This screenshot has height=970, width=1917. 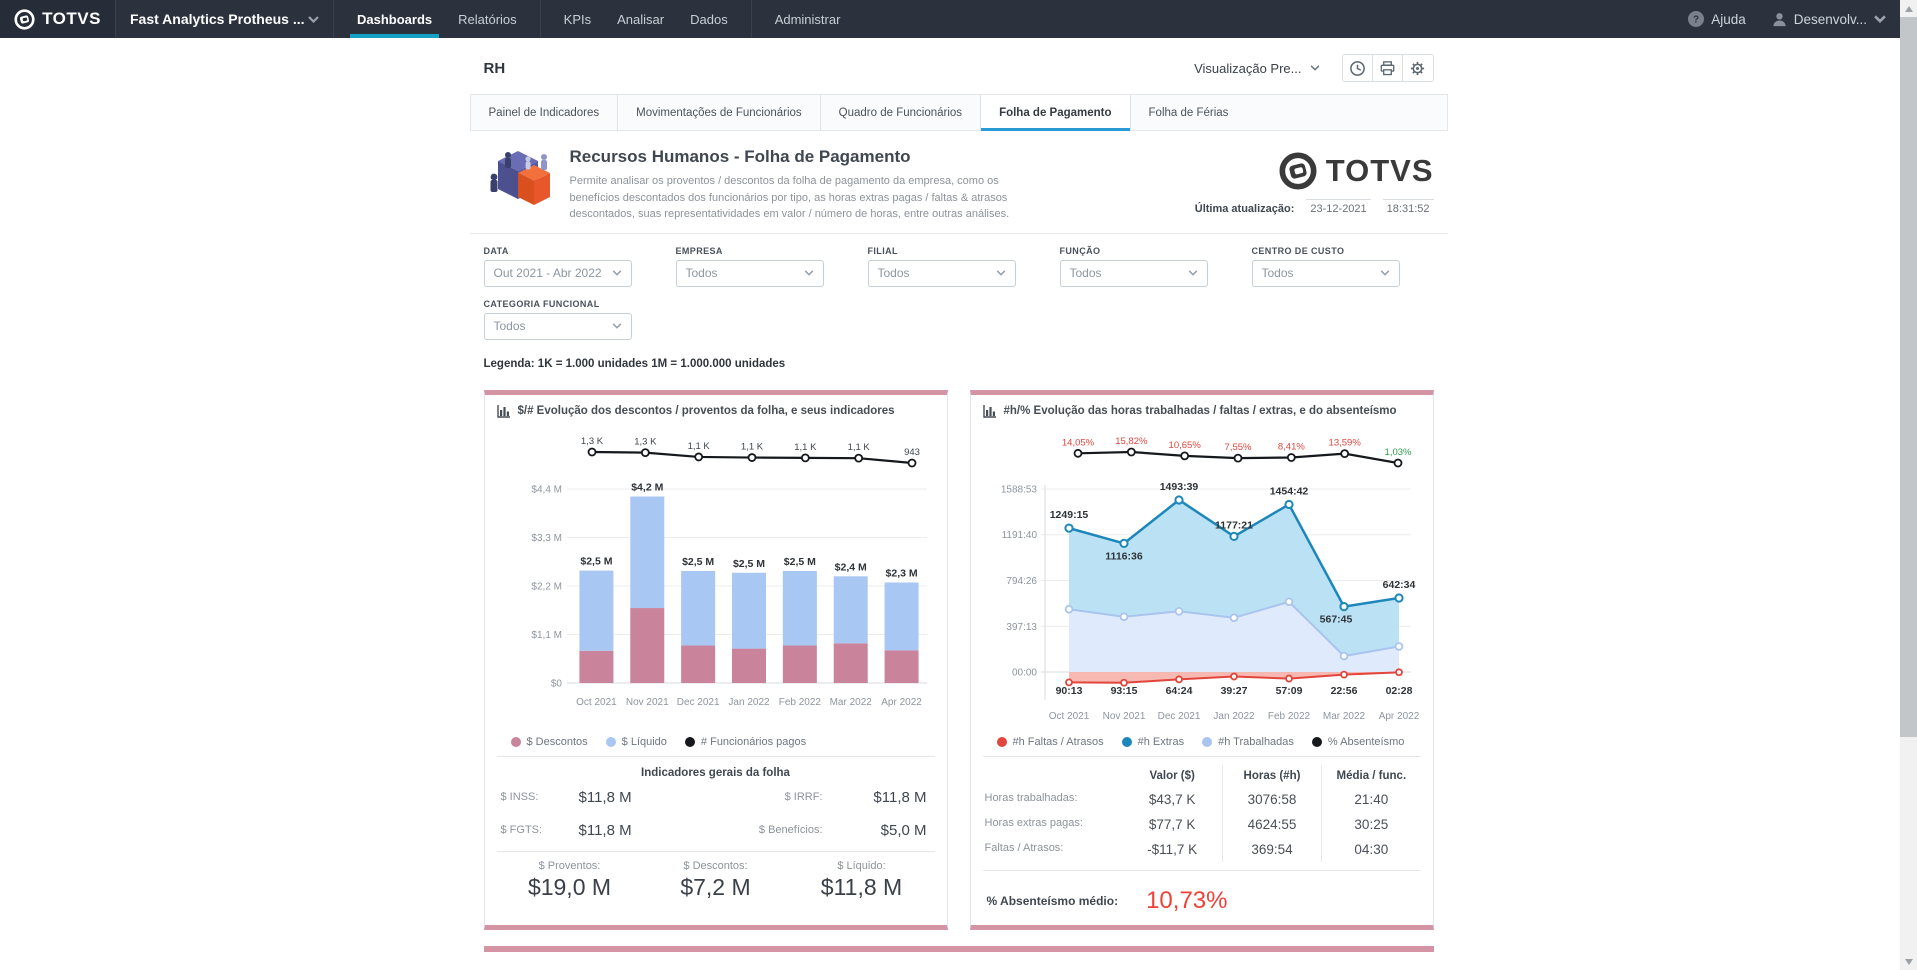 What do you see at coordinates (557, 273) in the screenshot?
I see `filter-select-data: Out 2021 - Abr 2022` at bounding box center [557, 273].